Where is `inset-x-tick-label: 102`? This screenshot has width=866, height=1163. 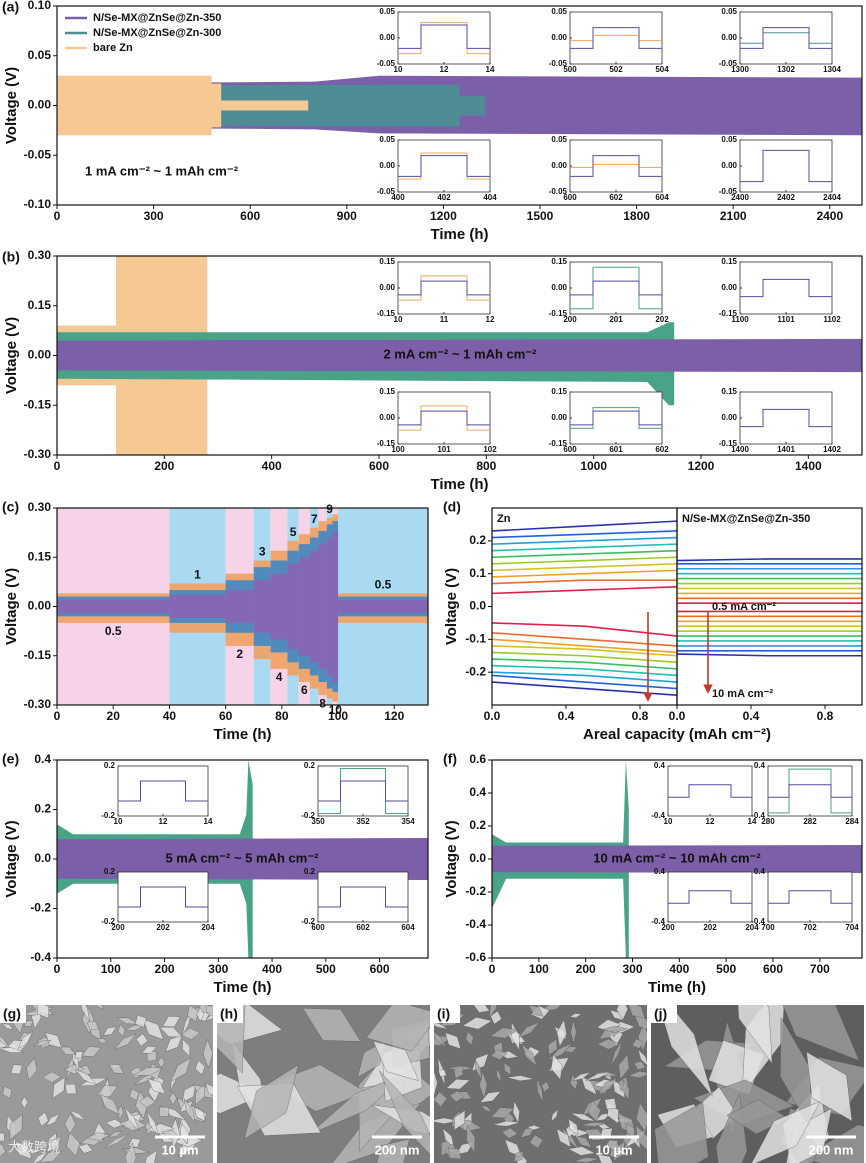 inset-x-tick-label: 102 is located at coordinates (490, 449).